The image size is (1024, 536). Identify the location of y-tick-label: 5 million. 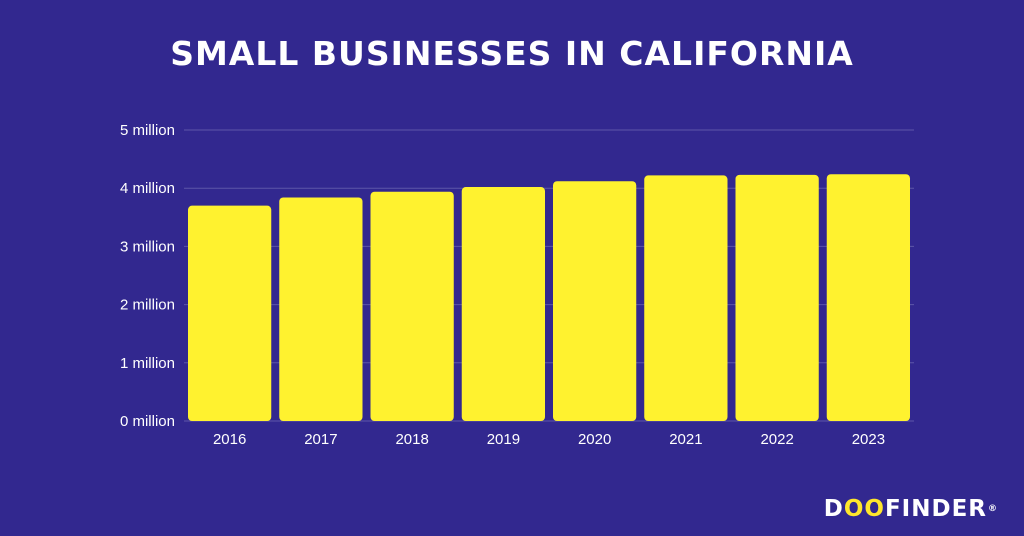
(147, 130).